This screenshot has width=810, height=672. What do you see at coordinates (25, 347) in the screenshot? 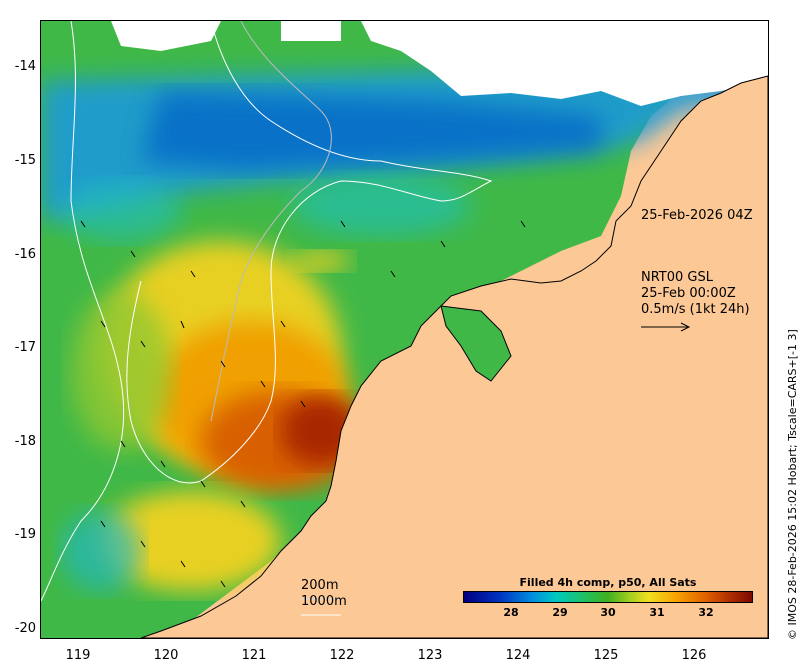
I see `y-tick-label: -17` at bounding box center [25, 347].